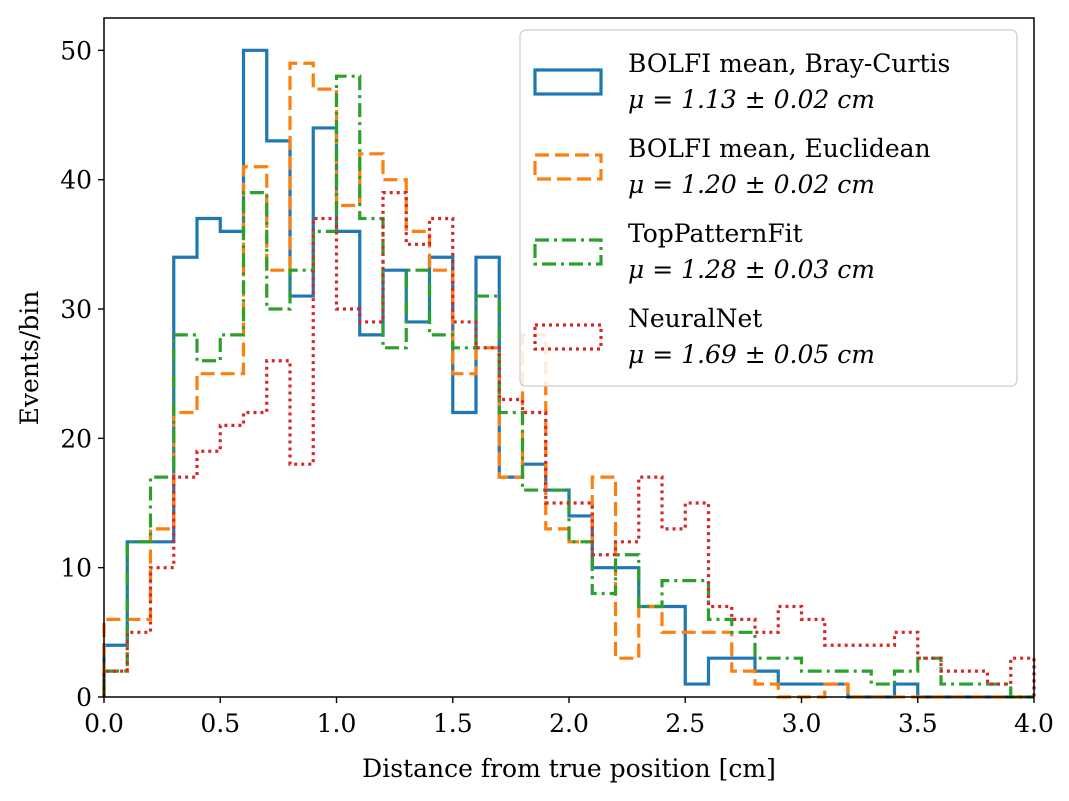 Image resolution: width=1069 pixels, height=801 pixels. What do you see at coordinates (84, 697) in the screenshot?
I see `y-tick-label: 0` at bounding box center [84, 697].